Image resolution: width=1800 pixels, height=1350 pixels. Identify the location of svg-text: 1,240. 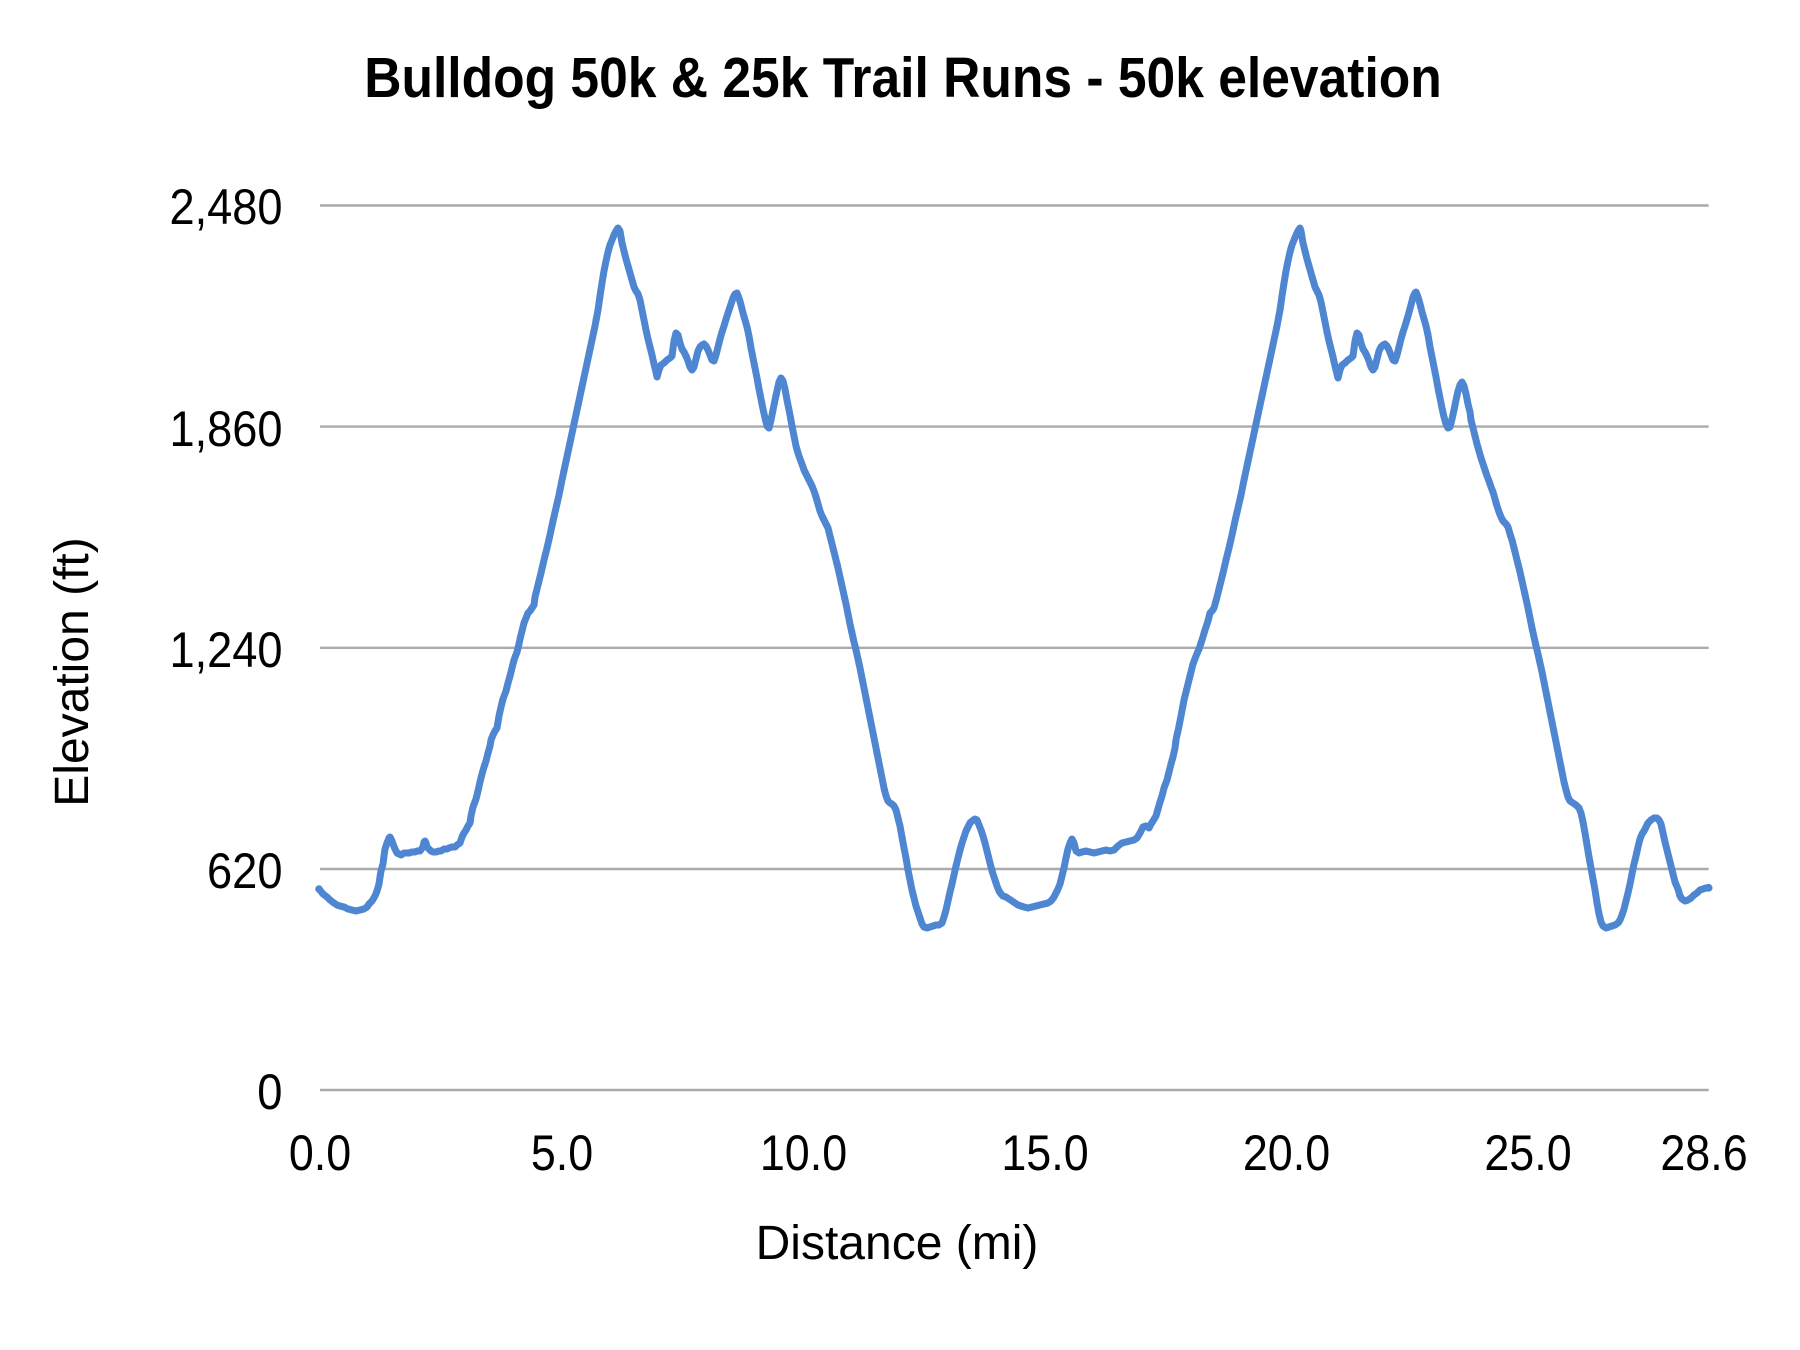
(226, 650).